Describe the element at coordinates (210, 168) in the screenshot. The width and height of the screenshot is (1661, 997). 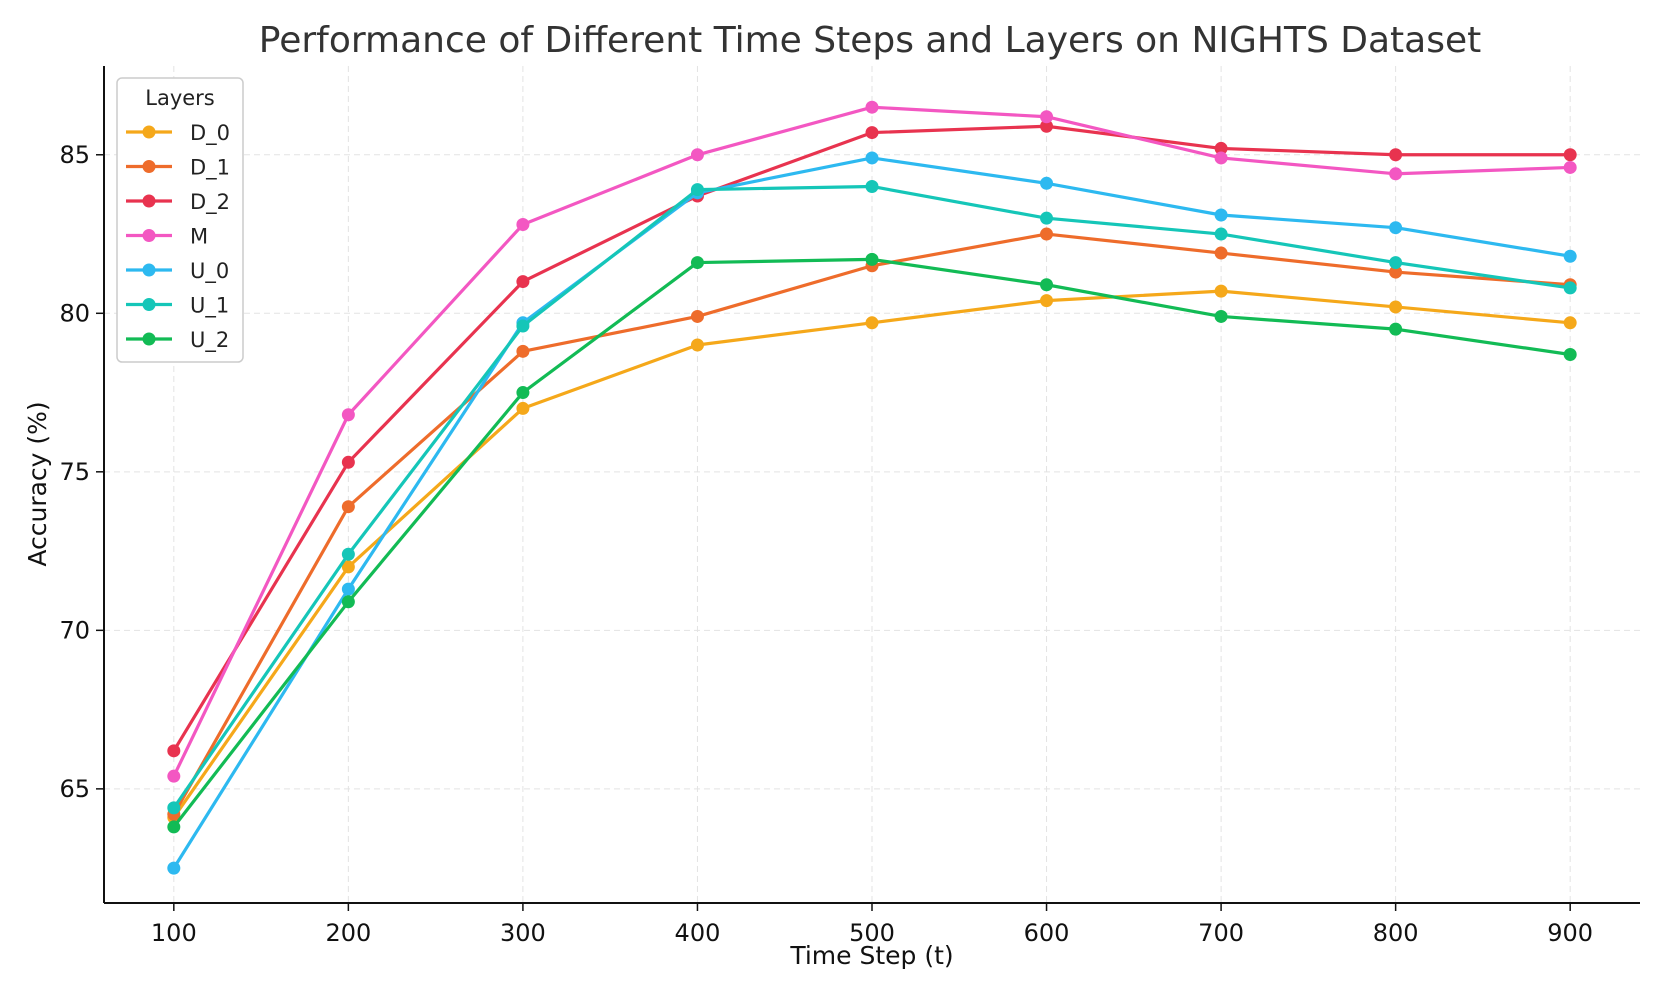
I see `legend-label: D_1` at that location.